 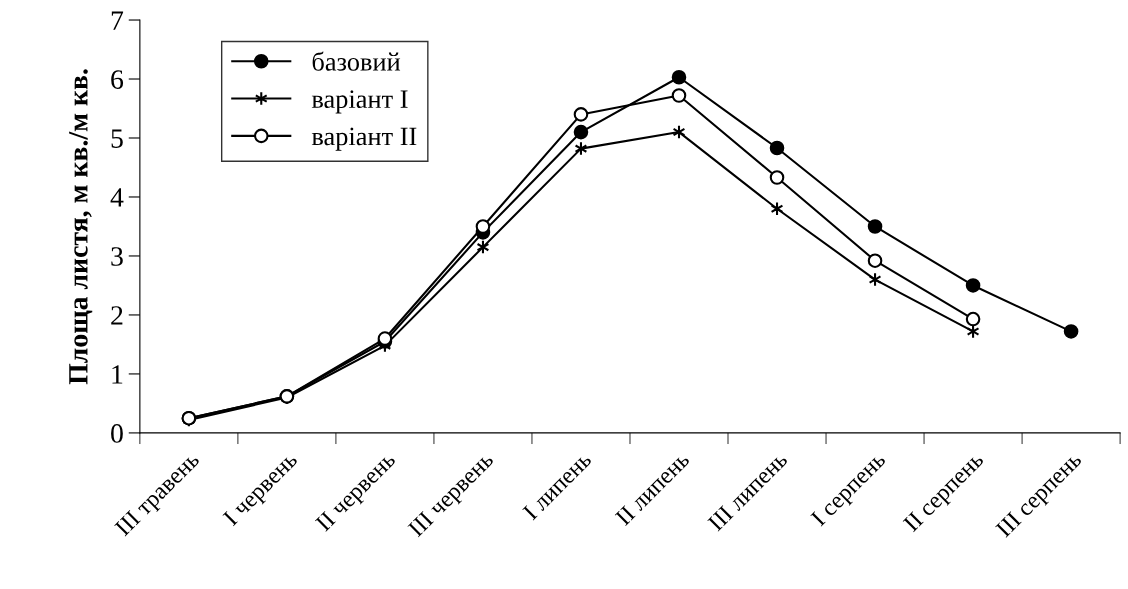 What do you see at coordinates (117, 197) in the screenshot?
I see `y-tick-label: 4` at bounding box center [117, 197].